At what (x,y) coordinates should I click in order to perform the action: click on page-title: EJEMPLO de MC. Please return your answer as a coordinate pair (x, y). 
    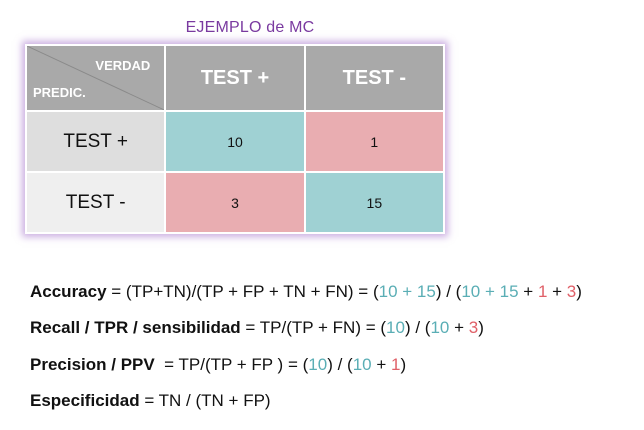
    Looking at the image, I should click on (250, 27).